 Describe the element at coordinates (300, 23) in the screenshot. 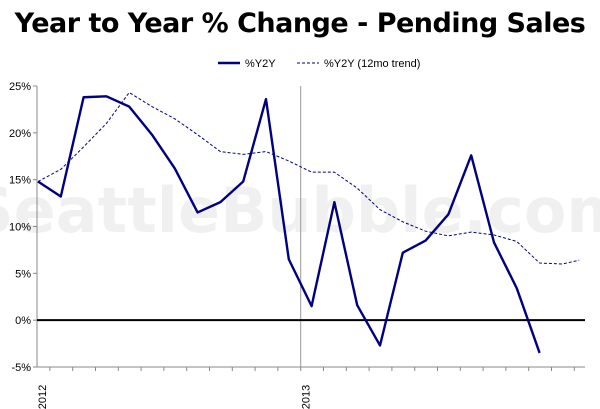

I see `chart-title: Year to Year % Change - Pending Sales` at that location.